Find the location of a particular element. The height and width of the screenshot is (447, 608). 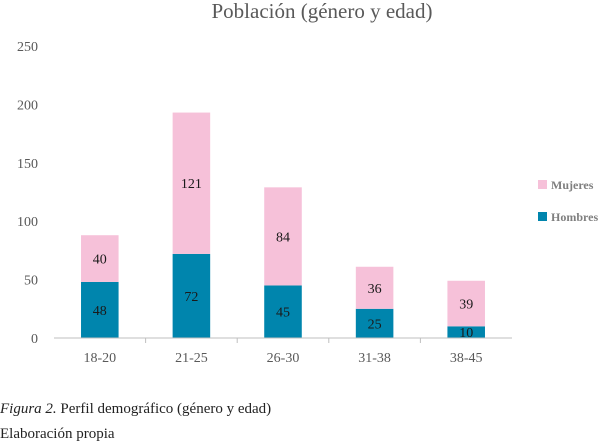

data-label: 48 is located at coordinates (100, 311).